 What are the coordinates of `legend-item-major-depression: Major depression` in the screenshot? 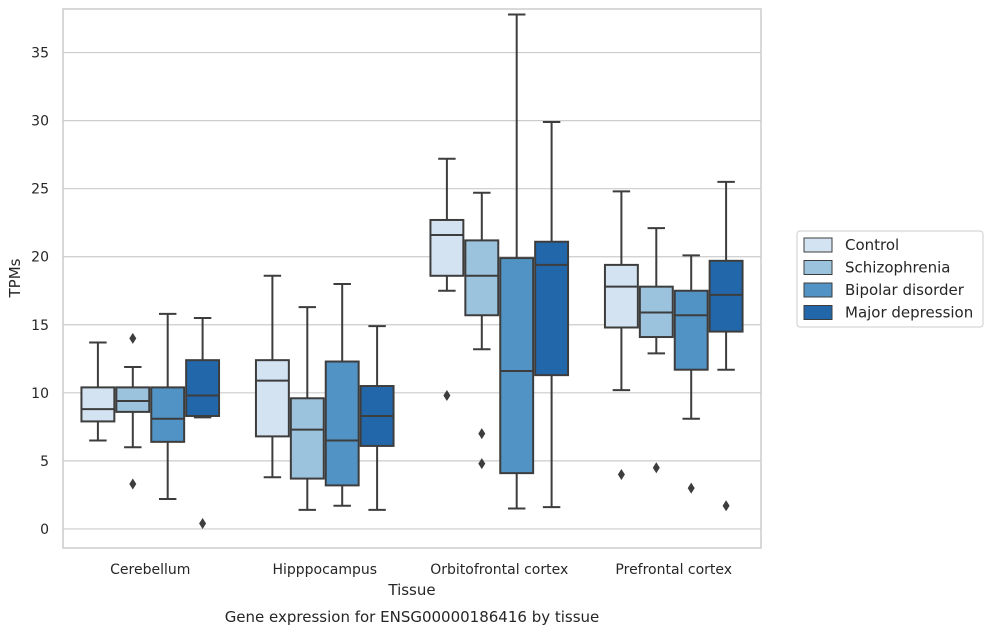 It's located at (888, 313).